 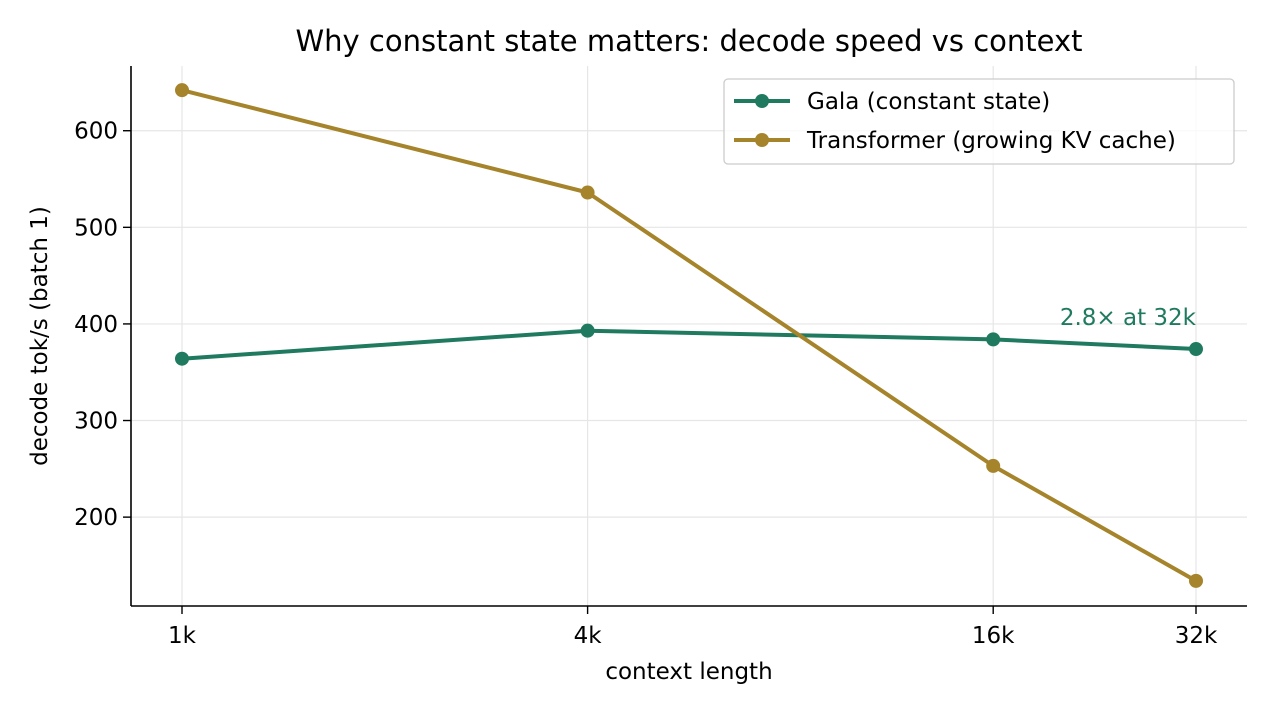 What do you see at coordinates (96, 325) in the screenshot?
I see `y-tick-label: 400` at bounding box center [96, 325].